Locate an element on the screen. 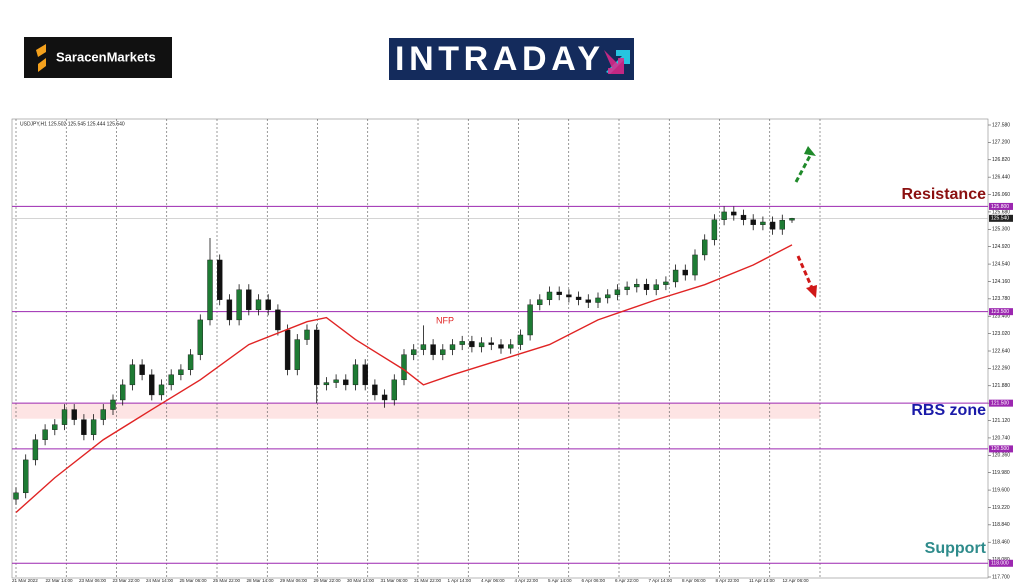 The width and height of the screenshot is (1024, 587). y-tick-label: 123.780 is located at coordinates (1001, 299).